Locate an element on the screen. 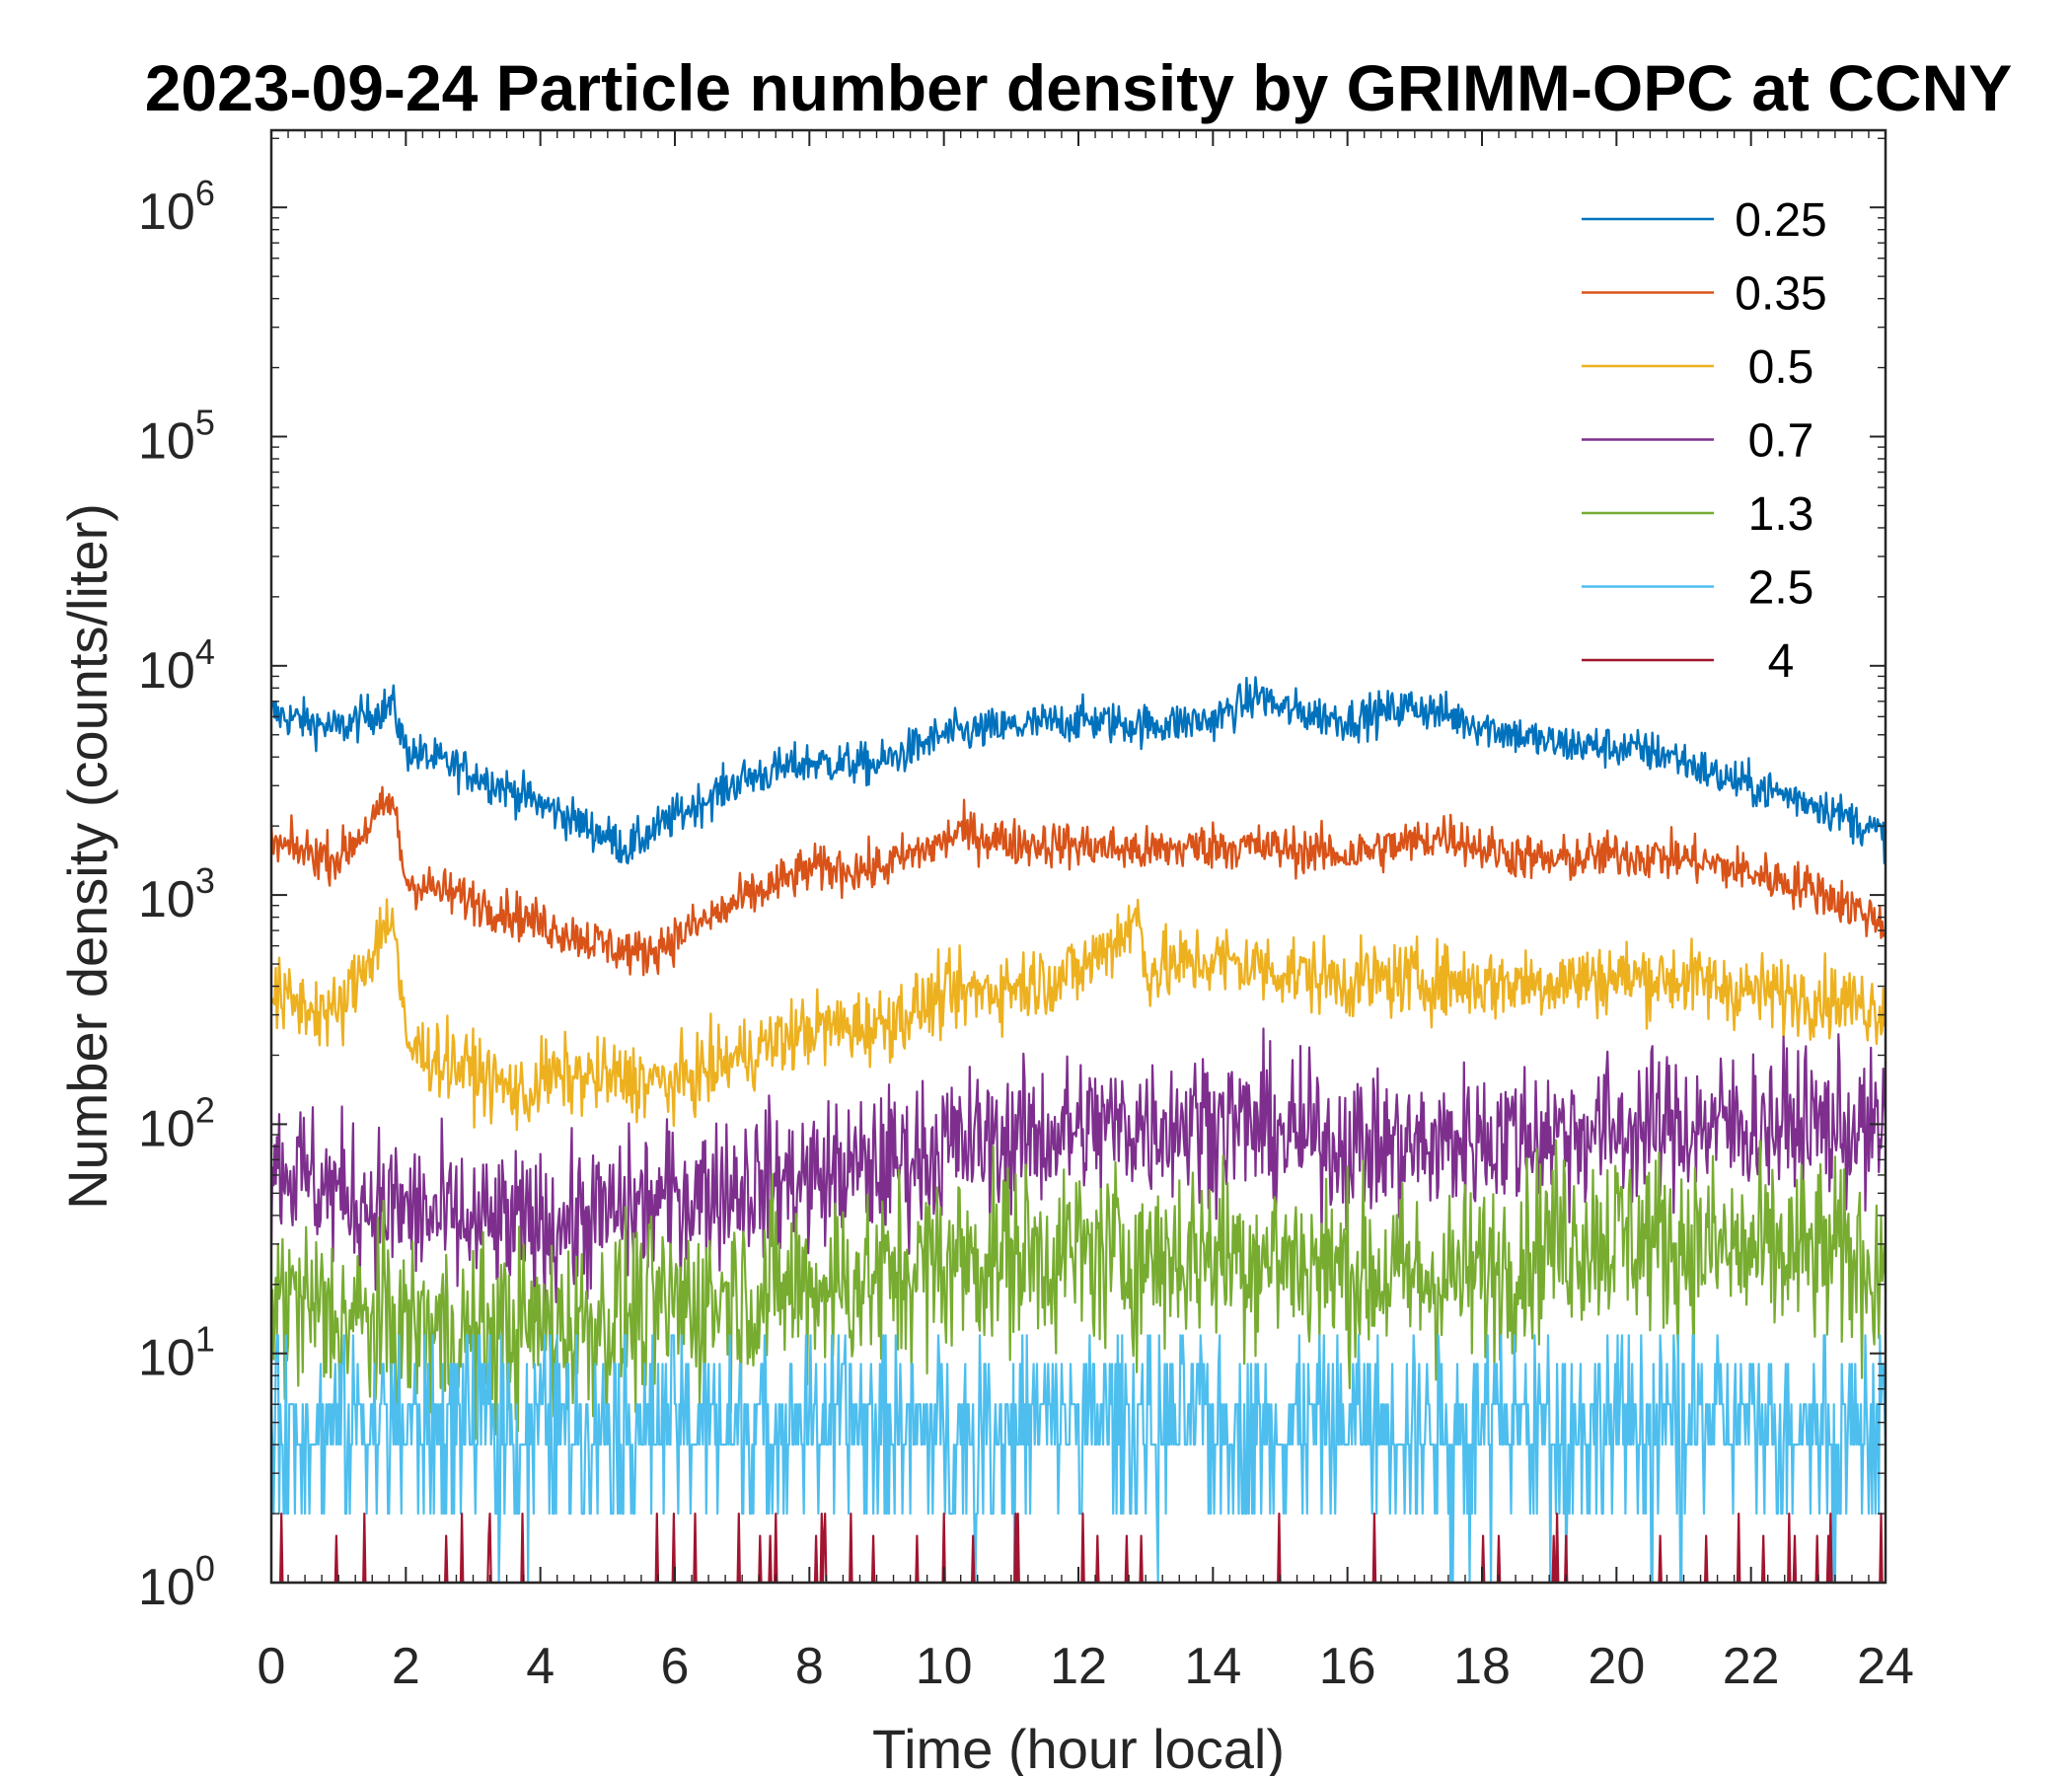  x-tick-labels: 0 2 4 6 8 10 12 14 16 18 20 22 24 is located at coordinates (1086, 1667).